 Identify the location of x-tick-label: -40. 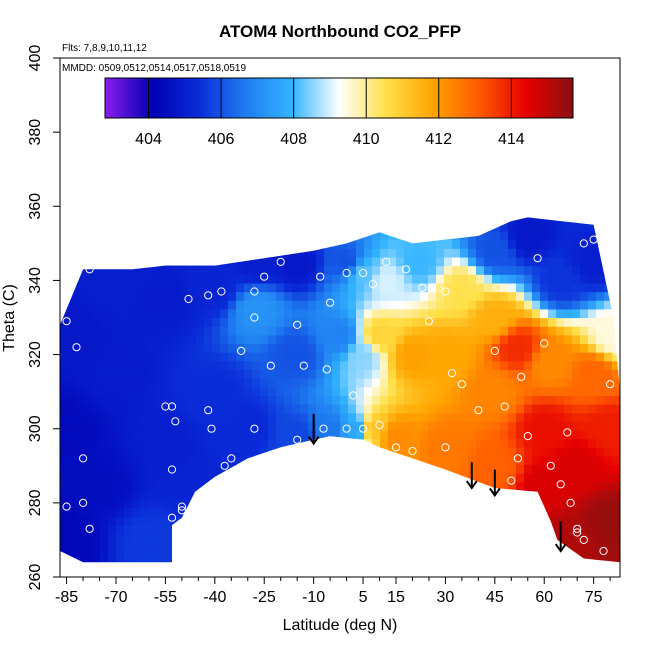
(214, 597).